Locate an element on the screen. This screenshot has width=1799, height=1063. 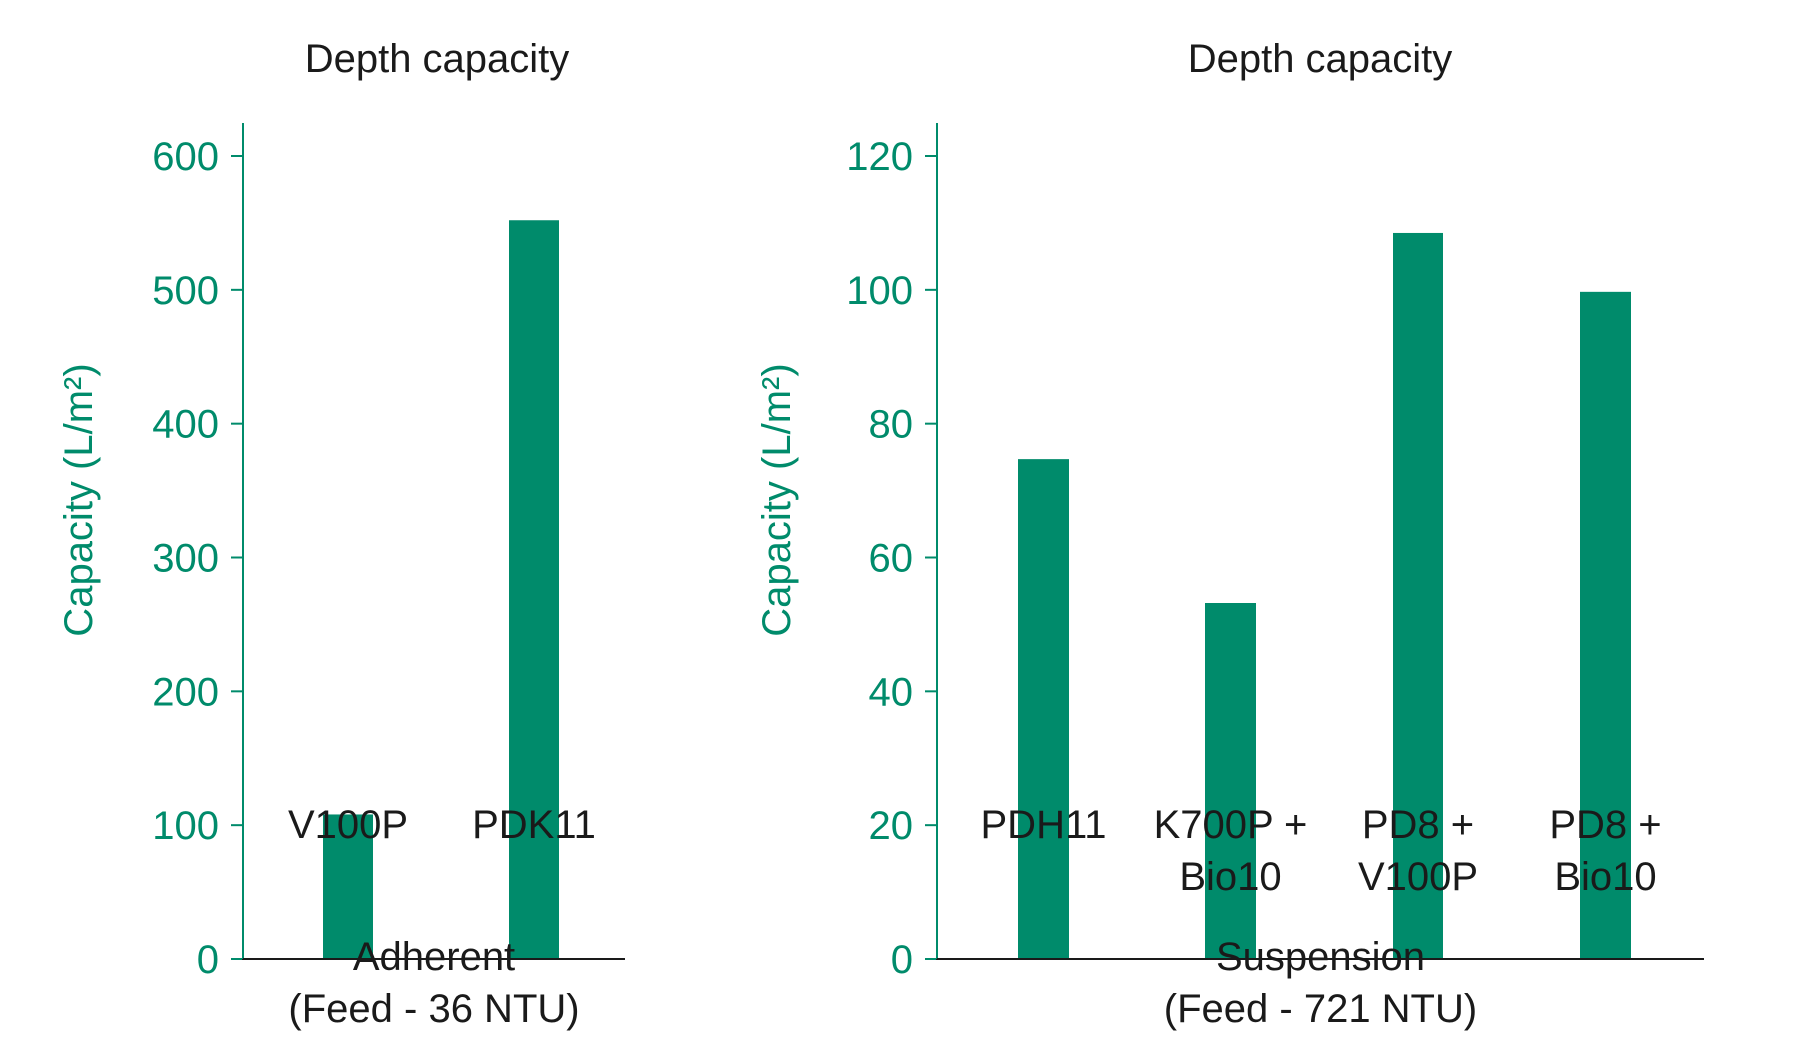
y-tick-label: 300 is located at coordinates (185, 559).